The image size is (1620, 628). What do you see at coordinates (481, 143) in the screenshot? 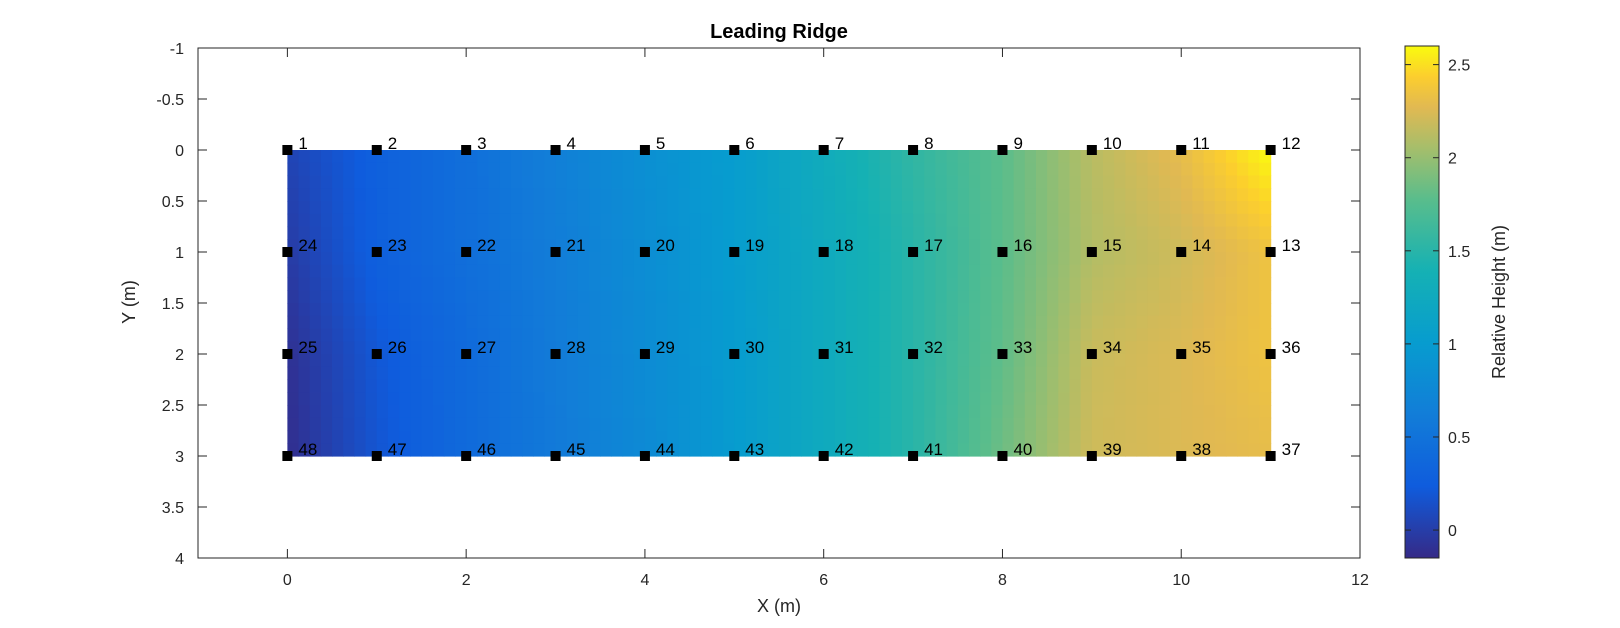
I see `node-label: 3` at bounding box center [481, 143].